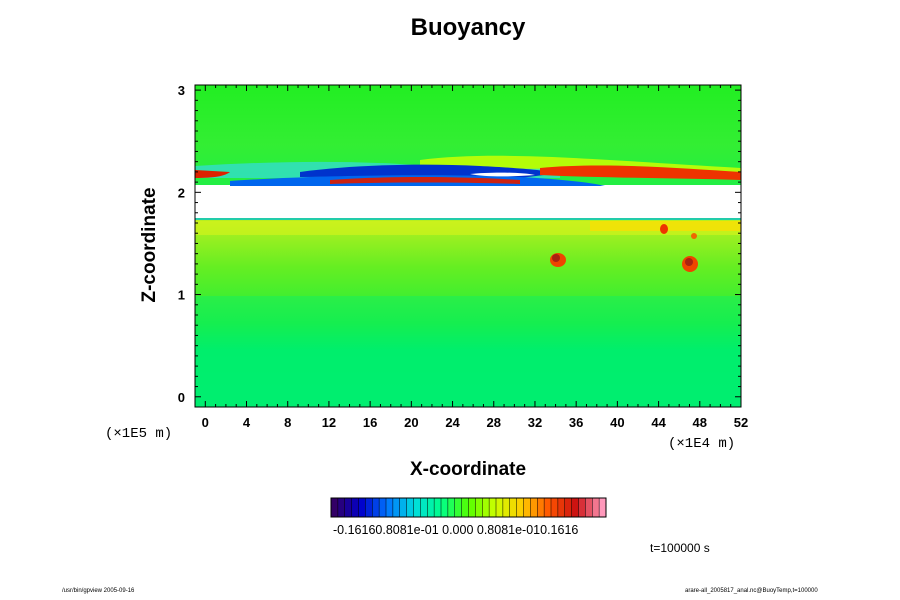 The image size is (900, 600). I want to click on positive-band-mid, so click(425, 180).